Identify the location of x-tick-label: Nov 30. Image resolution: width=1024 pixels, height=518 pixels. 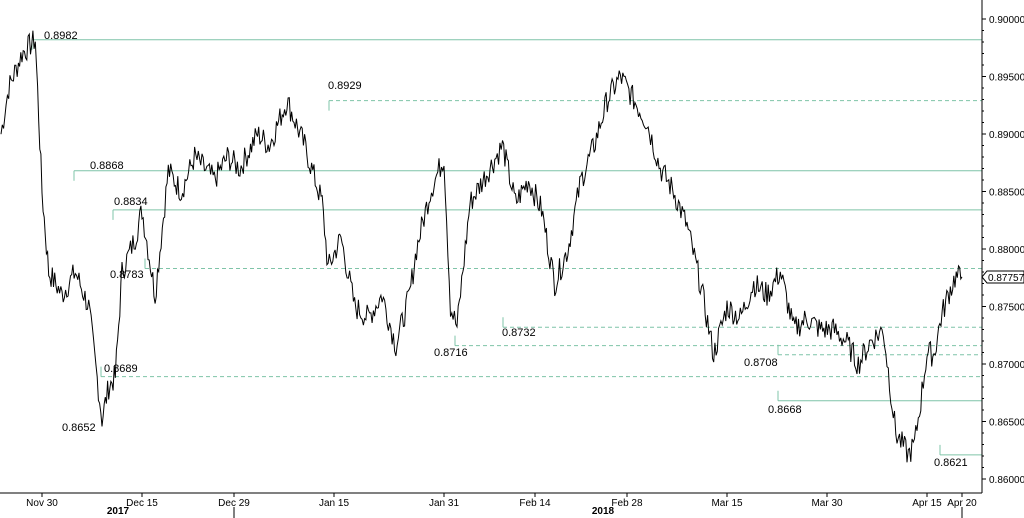
(42, 503).